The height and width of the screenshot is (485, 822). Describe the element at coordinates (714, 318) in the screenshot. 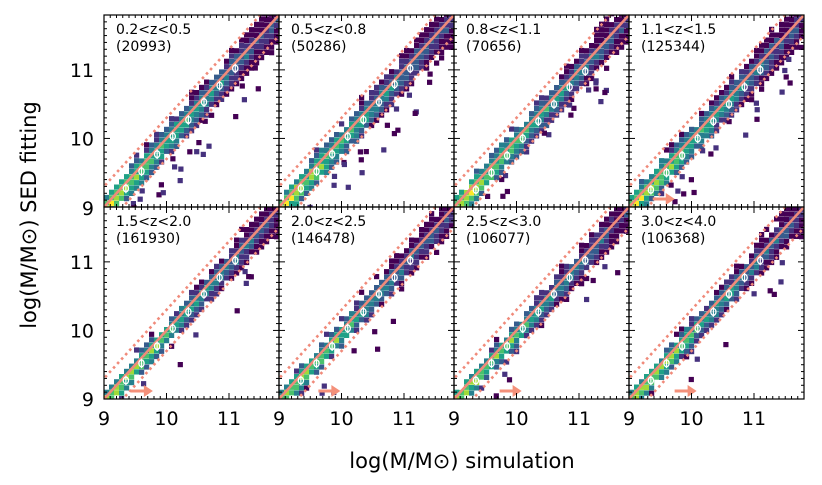

I see `panel-8: 9 10 113.0<z<4.0(106368)` at that location.